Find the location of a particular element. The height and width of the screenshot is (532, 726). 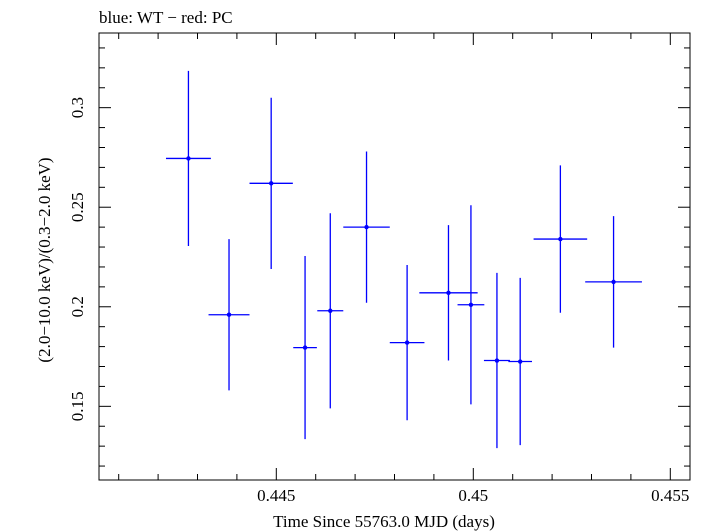

x-tick-label: 0.445 is located at coordinates (276, 495).